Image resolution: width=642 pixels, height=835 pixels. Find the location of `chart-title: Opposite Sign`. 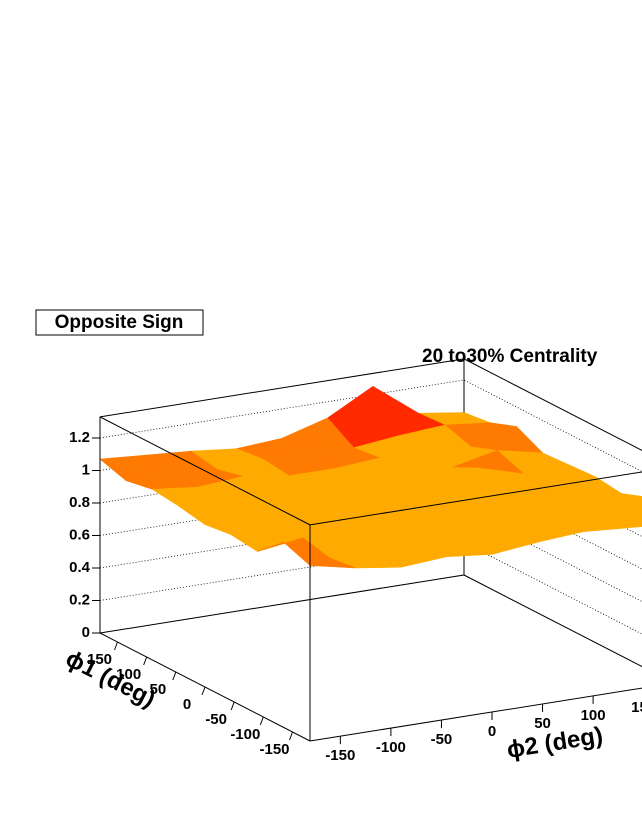

chart-title: Opposite Sign is located at coordinates (119, 322).